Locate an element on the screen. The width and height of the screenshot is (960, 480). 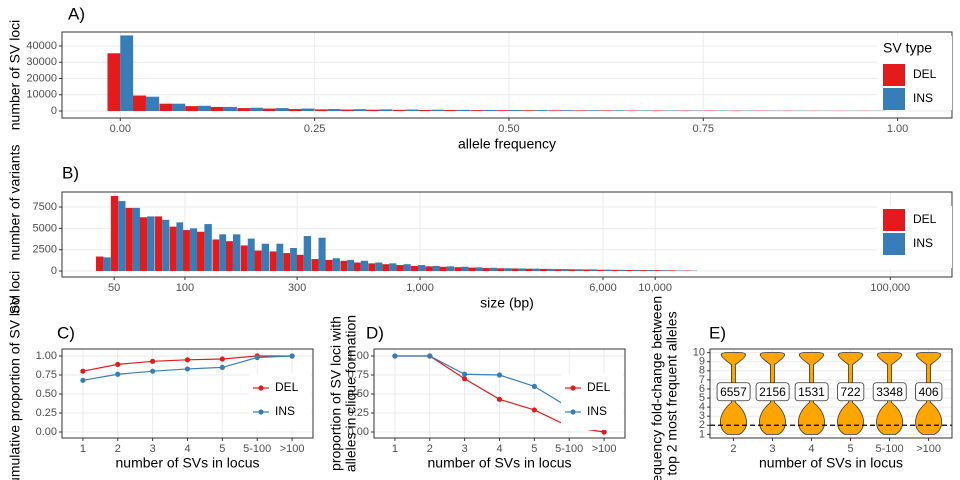
x-tick-label: >100 is located at coordinates (604, 449).